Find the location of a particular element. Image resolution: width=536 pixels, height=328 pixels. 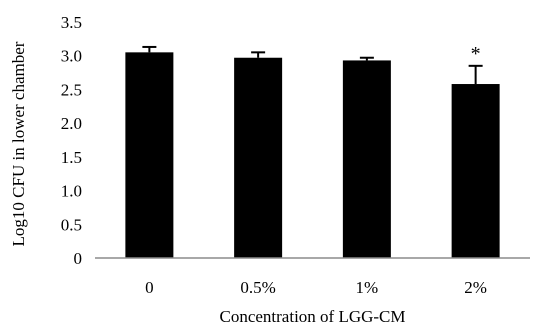

y-tick-label: 2.0 is located at coordinates (71, 123).